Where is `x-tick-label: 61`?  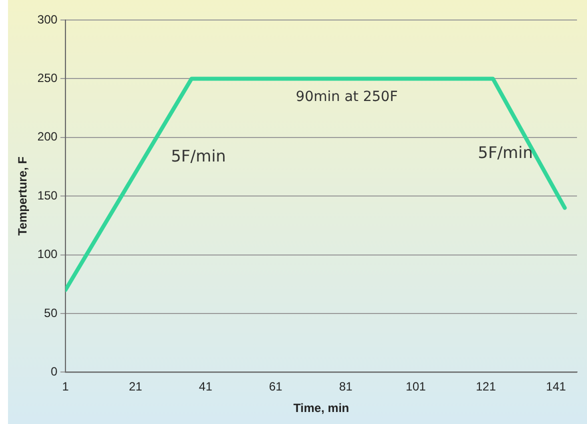
x-tick-label: 61 is located at coordinates (275, 387).